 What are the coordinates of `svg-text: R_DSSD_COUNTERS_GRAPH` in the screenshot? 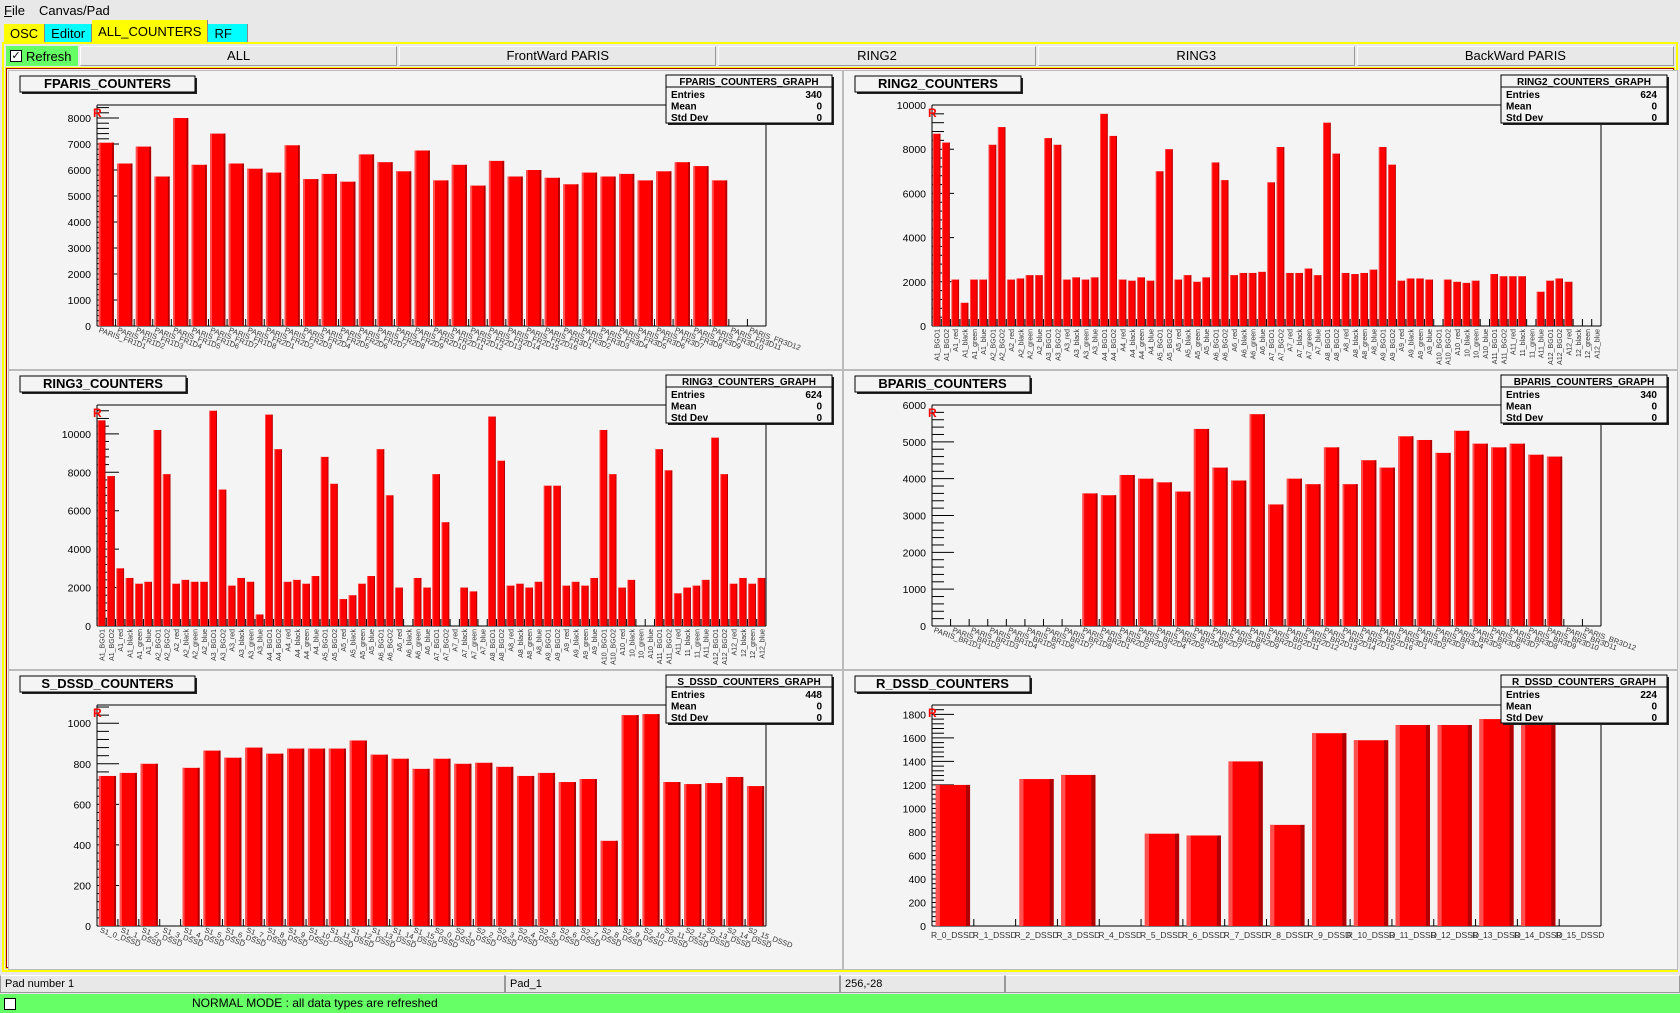 It's located at (1584, 682).